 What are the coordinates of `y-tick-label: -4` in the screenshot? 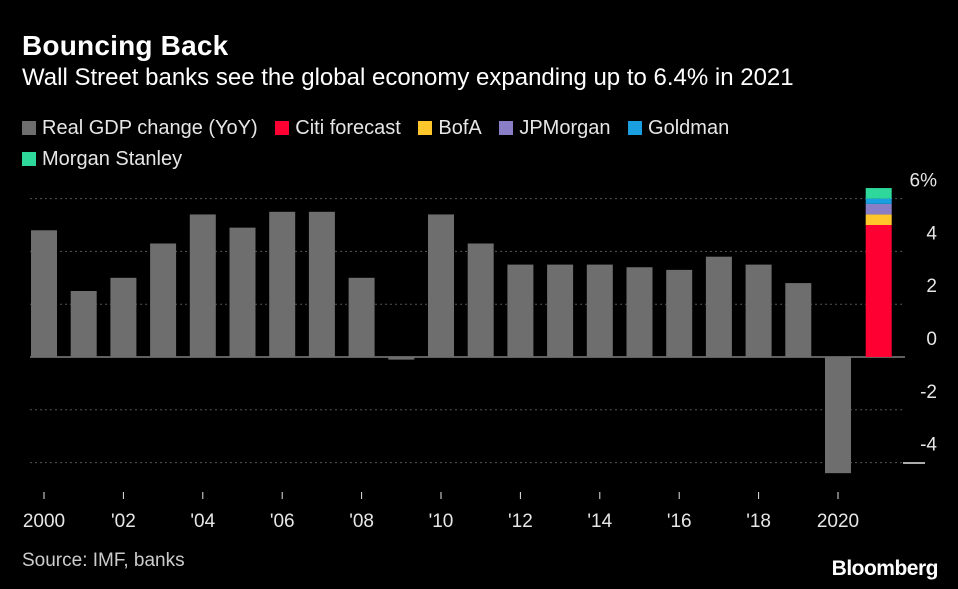 It's located at (928, 445).